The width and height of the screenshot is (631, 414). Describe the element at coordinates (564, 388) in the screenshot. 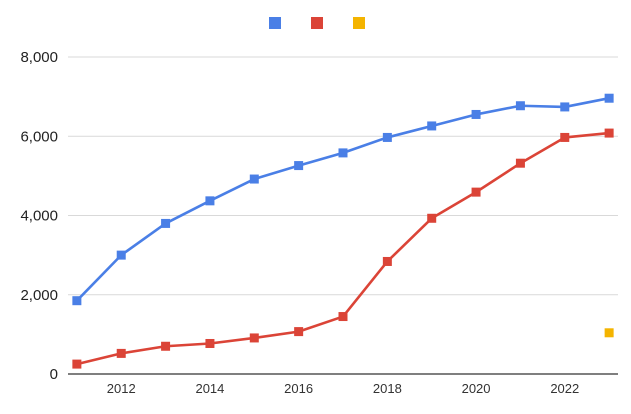

I see `x-tick-label: 2022` at that location.